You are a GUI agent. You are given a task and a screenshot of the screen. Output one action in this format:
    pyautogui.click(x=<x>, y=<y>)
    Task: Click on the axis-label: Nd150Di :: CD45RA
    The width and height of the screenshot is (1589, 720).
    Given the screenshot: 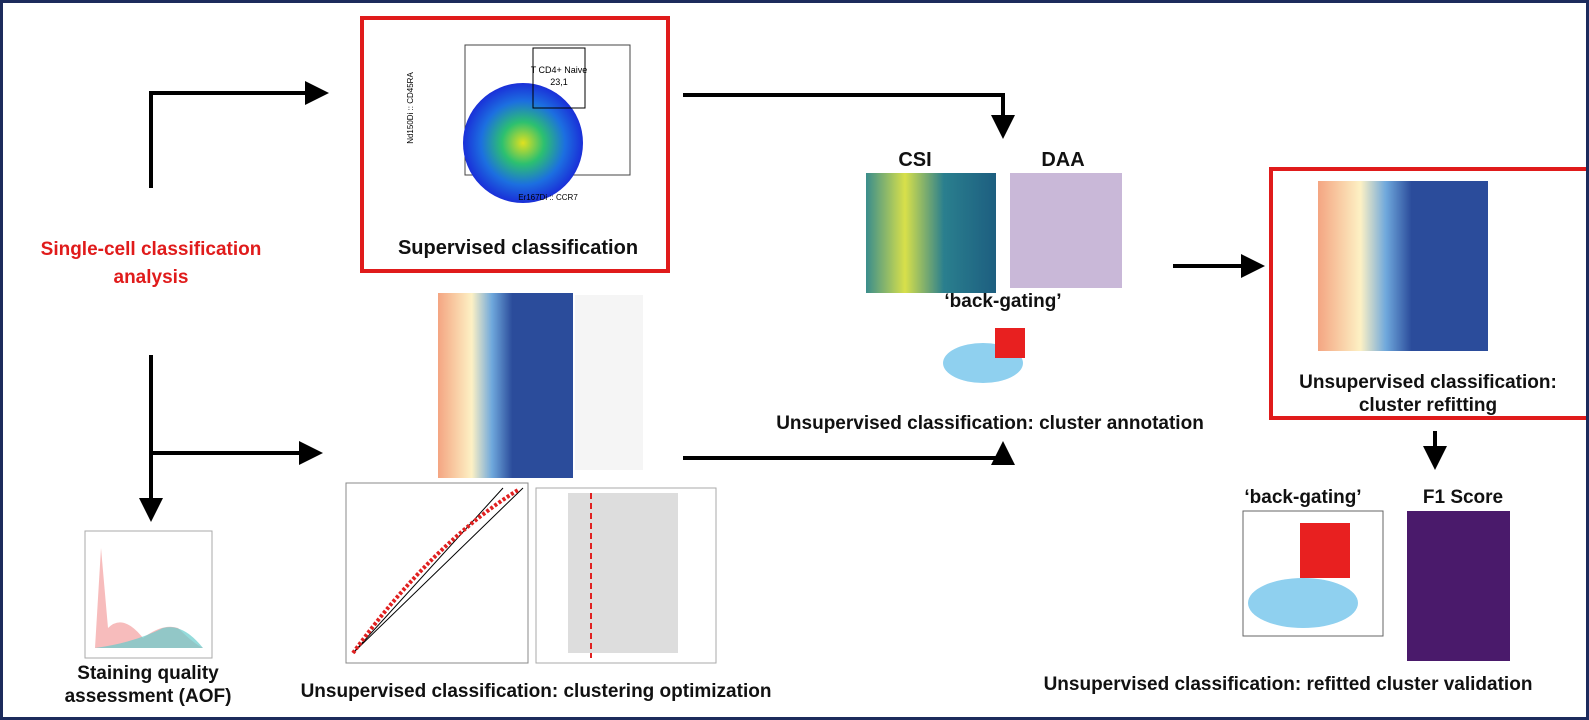 What is the action you would take?
    pyautogui.click(x=410, y=108)
    